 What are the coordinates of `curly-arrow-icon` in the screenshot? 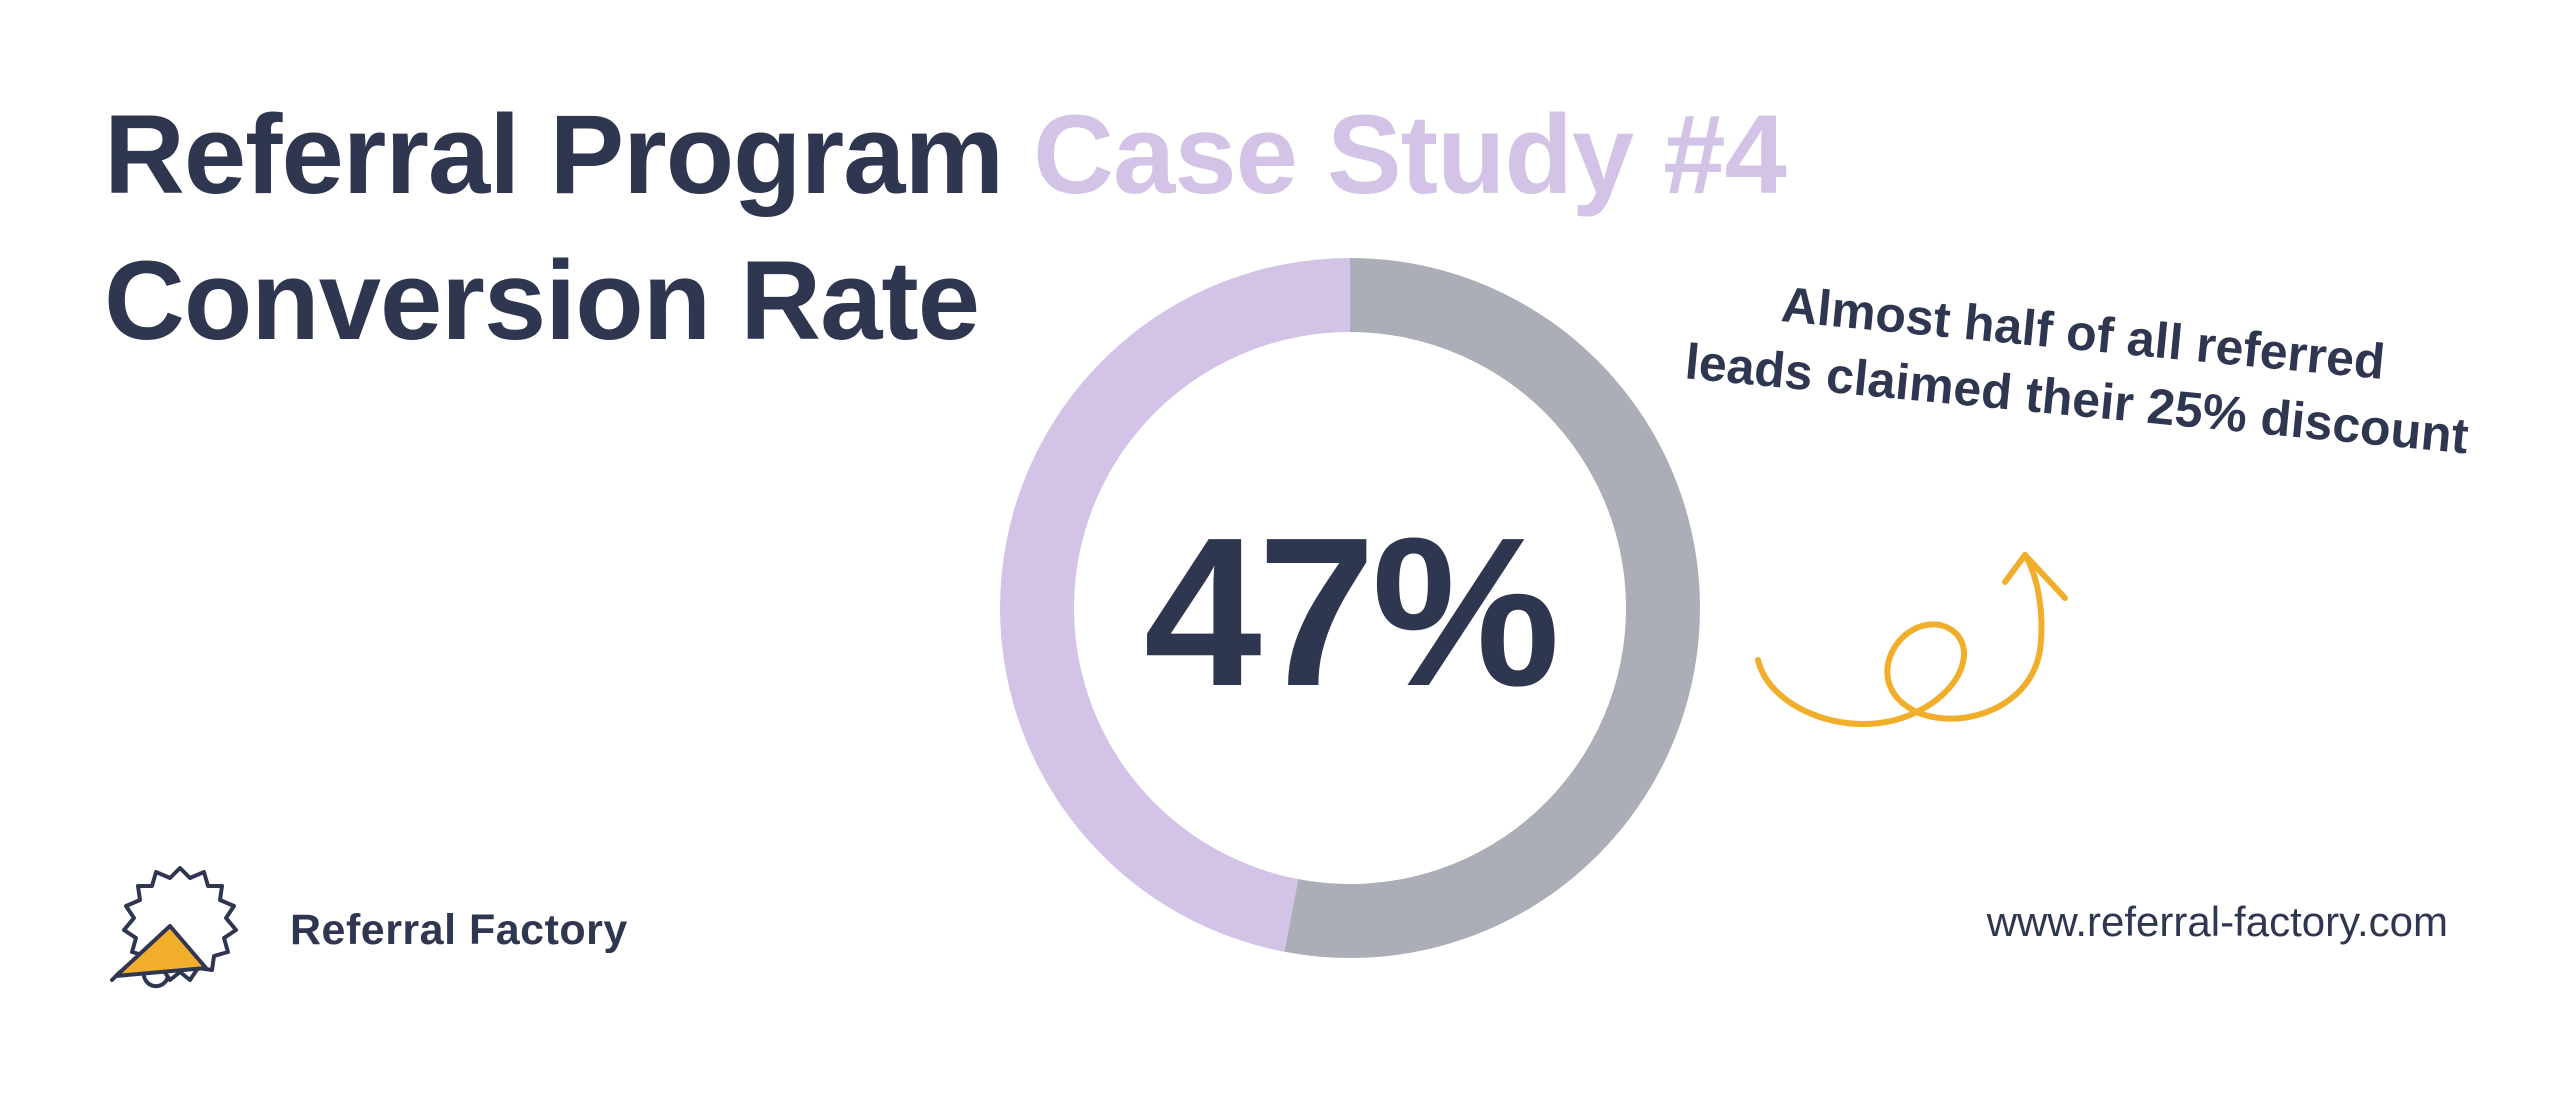 It's located at (1911, 639).